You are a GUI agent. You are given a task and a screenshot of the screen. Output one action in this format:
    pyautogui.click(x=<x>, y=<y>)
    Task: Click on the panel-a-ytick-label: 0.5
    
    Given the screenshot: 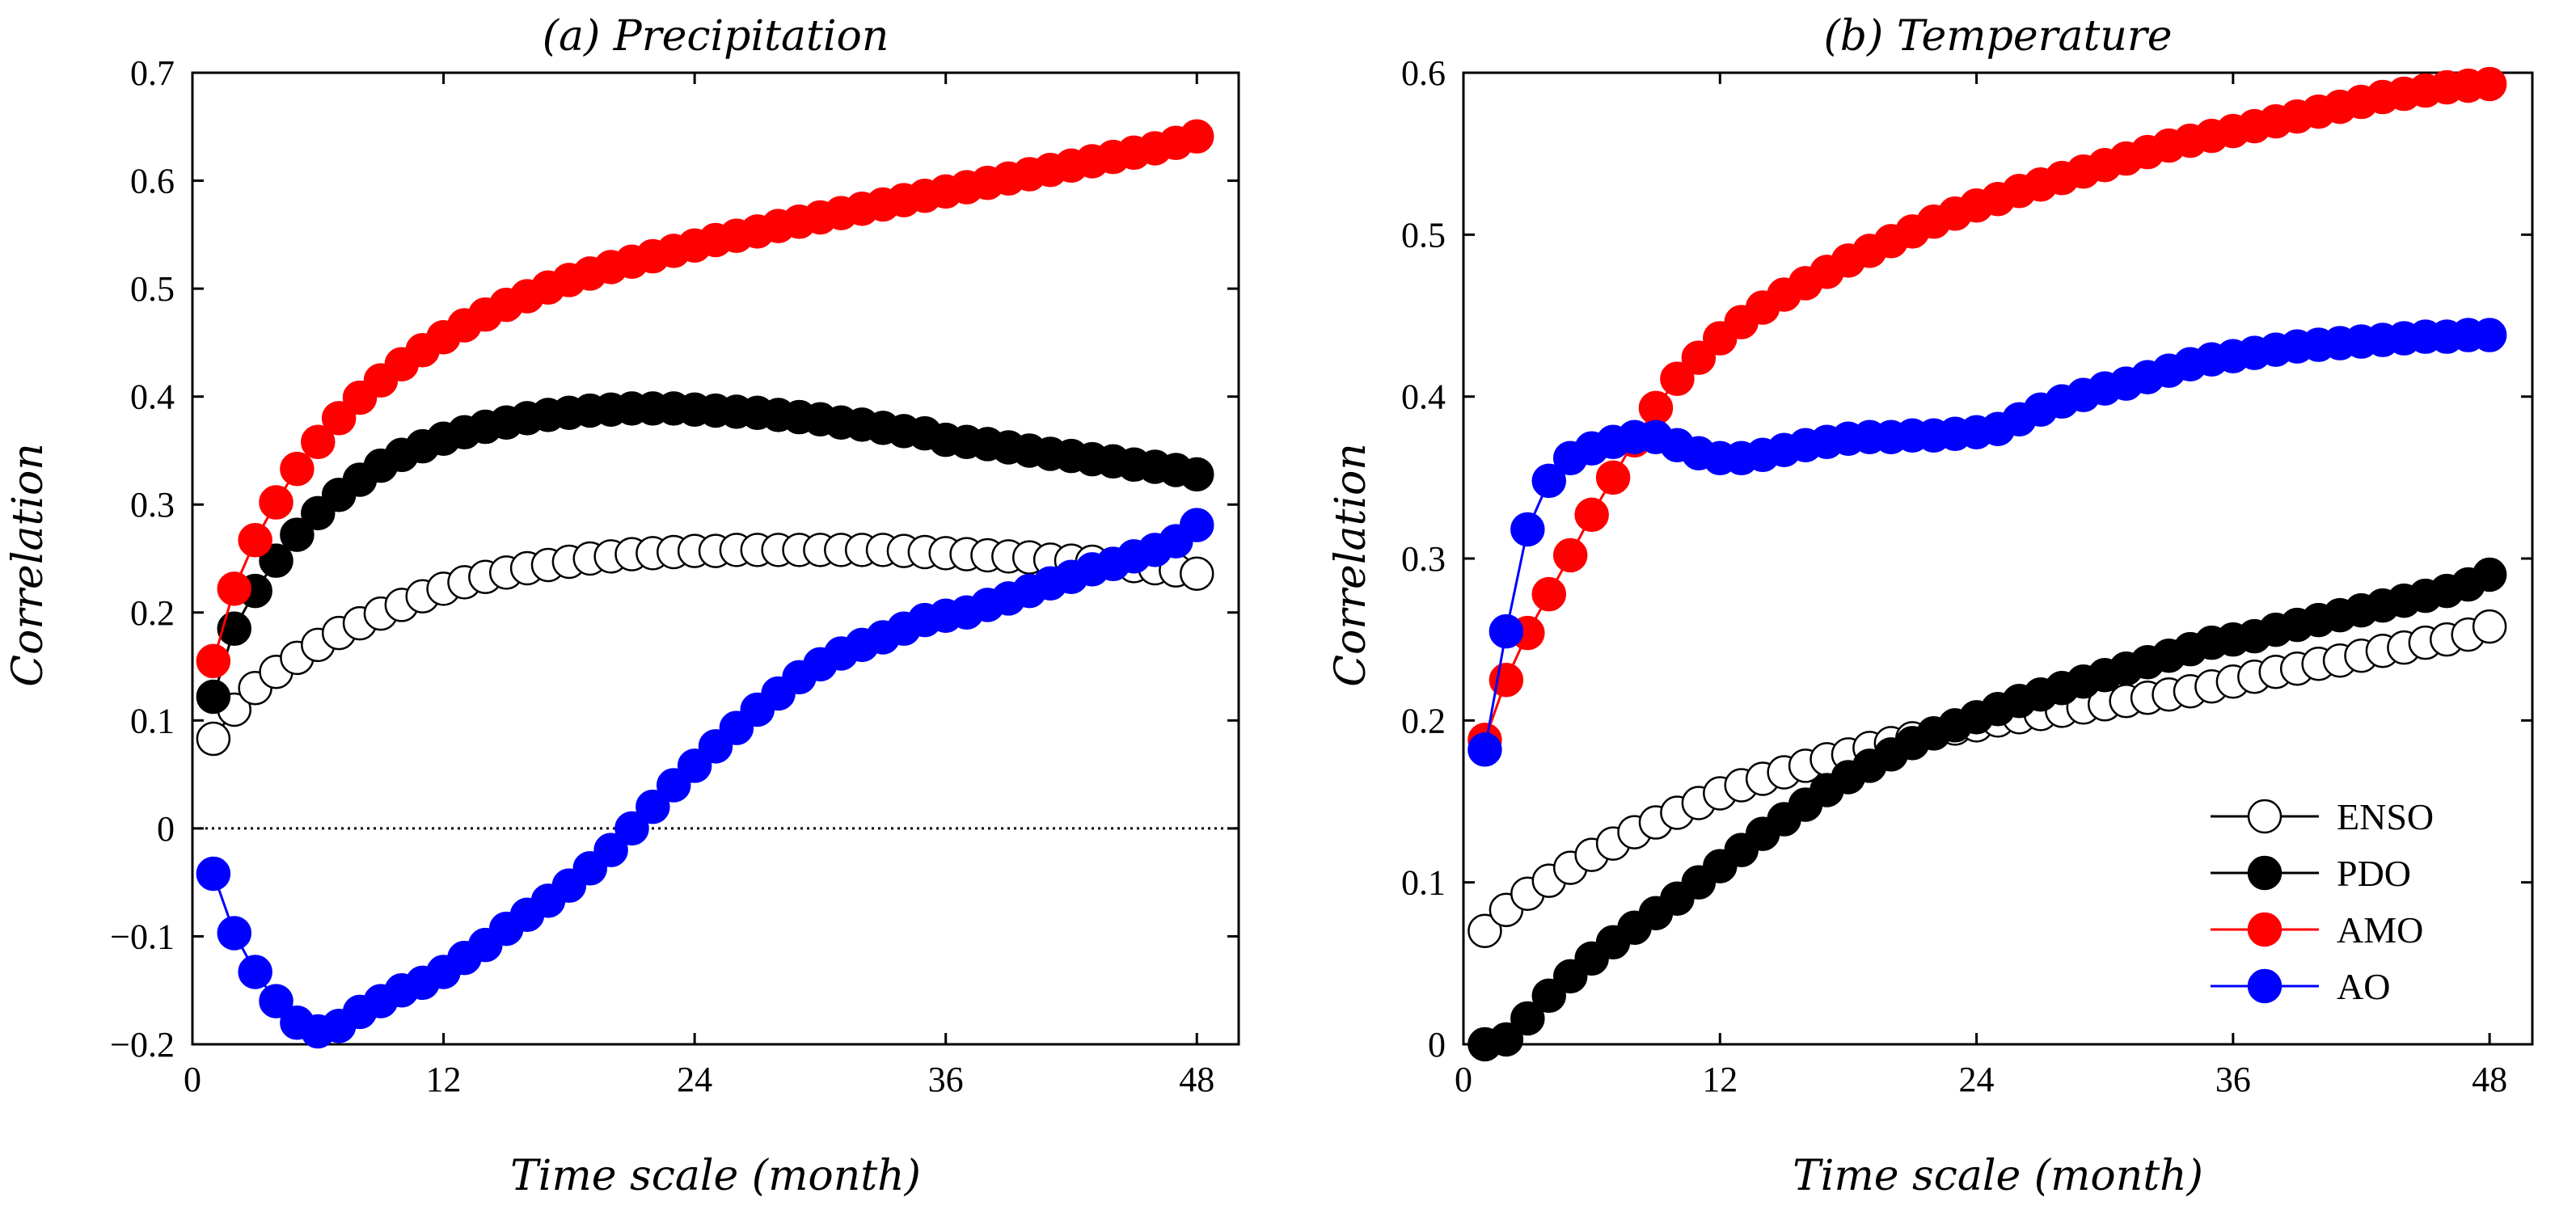 What is the action you would take?
    pyautogui.click(x=152, y=289)
    